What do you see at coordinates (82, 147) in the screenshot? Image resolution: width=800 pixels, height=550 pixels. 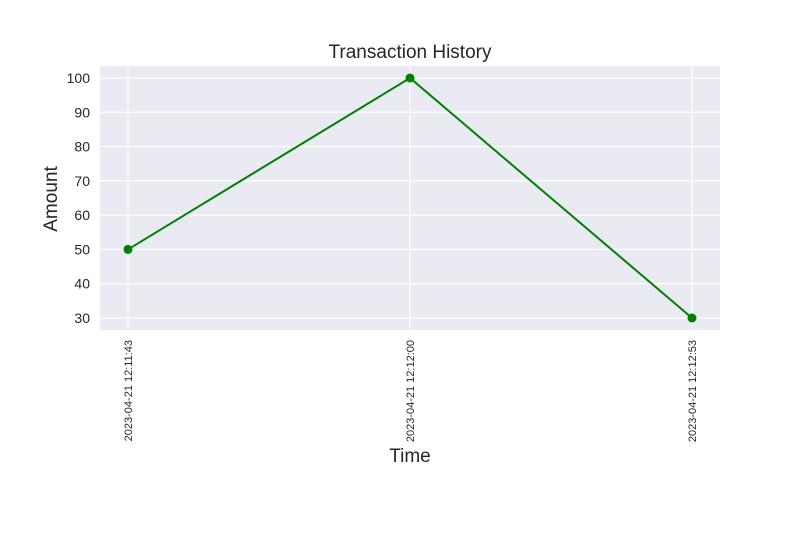 I see `y-tick-label: 80` at bounding box center [82, 147].